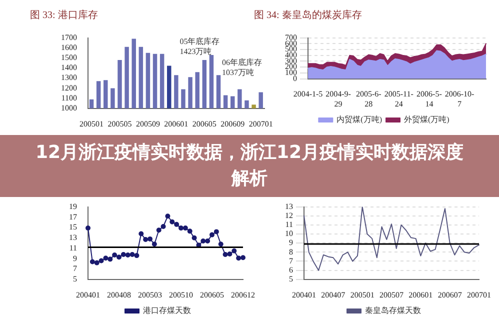  What do you see at coordinates (427, 119) in the screenshot?
I see `legend-label: 外贸煤(万吨)` at bounding box center [427, 119].